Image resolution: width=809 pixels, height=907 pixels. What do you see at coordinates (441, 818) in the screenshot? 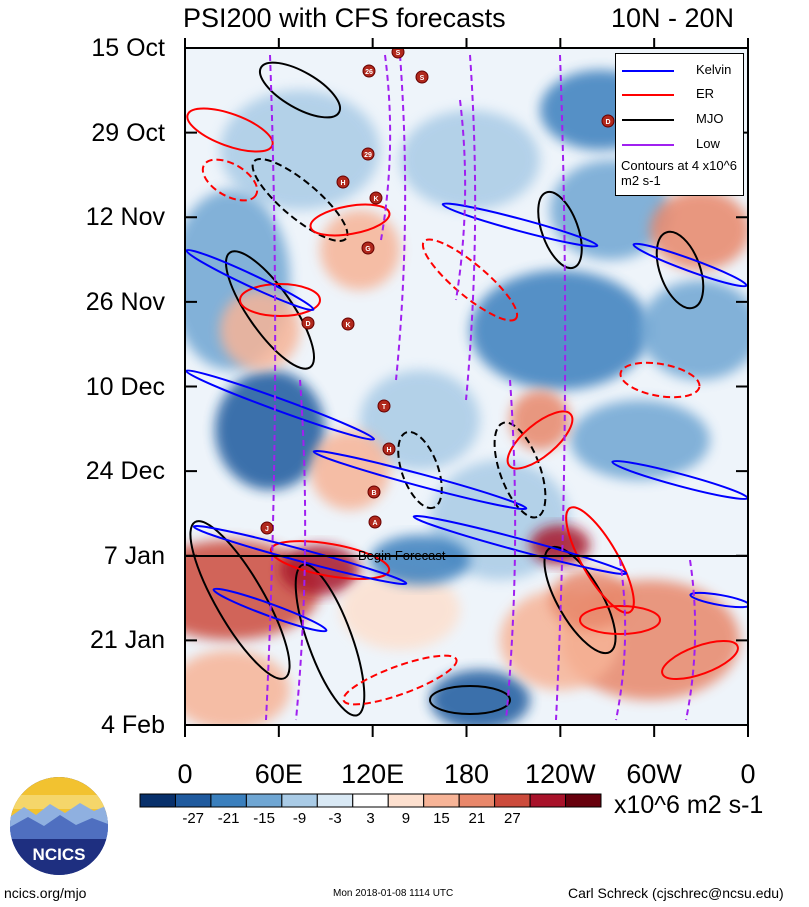
I see `colorbar-tick-label: 15` at bounding box center [441, 818].